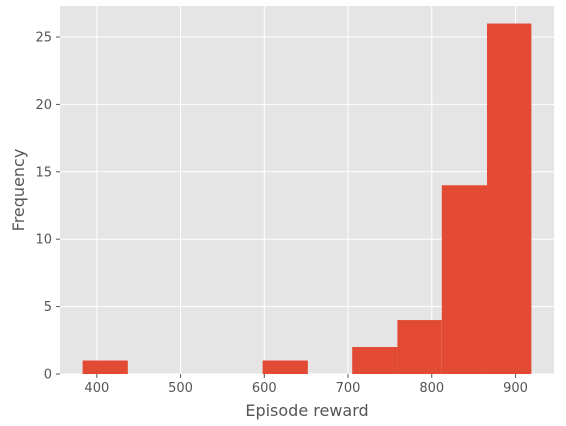 Image resolution: width=566 pixels, height=426 pixels. Describe the element at coordinates (306, 385) in the screenshot. I see `x-axis-ticks: 400 500 600 700 800 900` at that location.